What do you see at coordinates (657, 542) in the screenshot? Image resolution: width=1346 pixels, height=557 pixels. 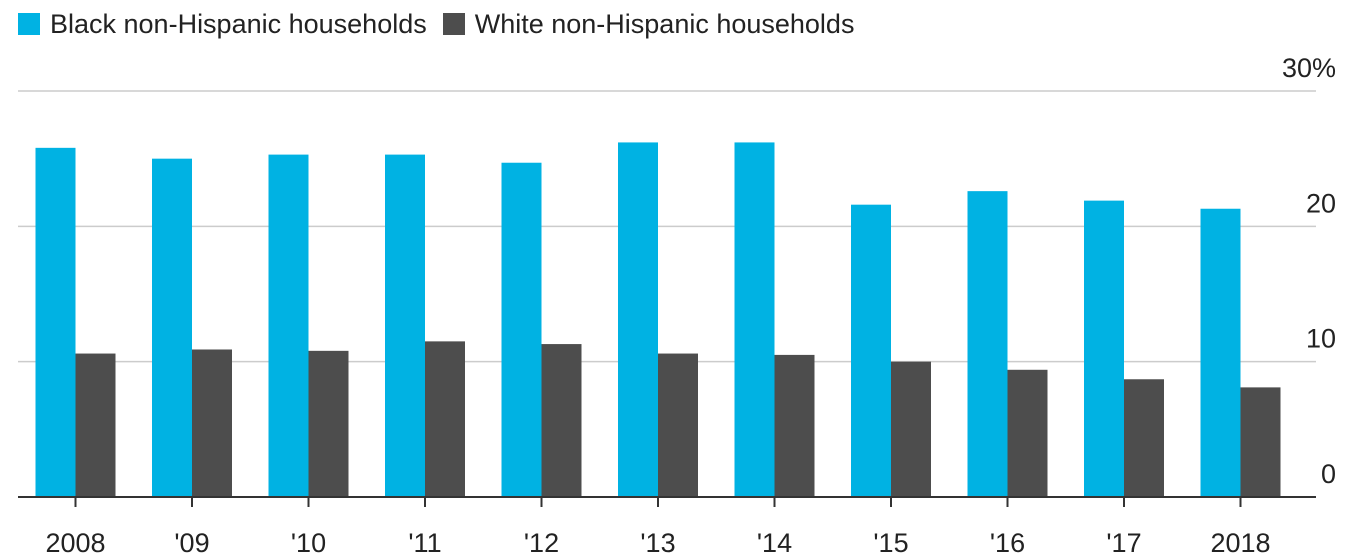 I see `x-tick-label: '13` at bounding box center [657, 542].